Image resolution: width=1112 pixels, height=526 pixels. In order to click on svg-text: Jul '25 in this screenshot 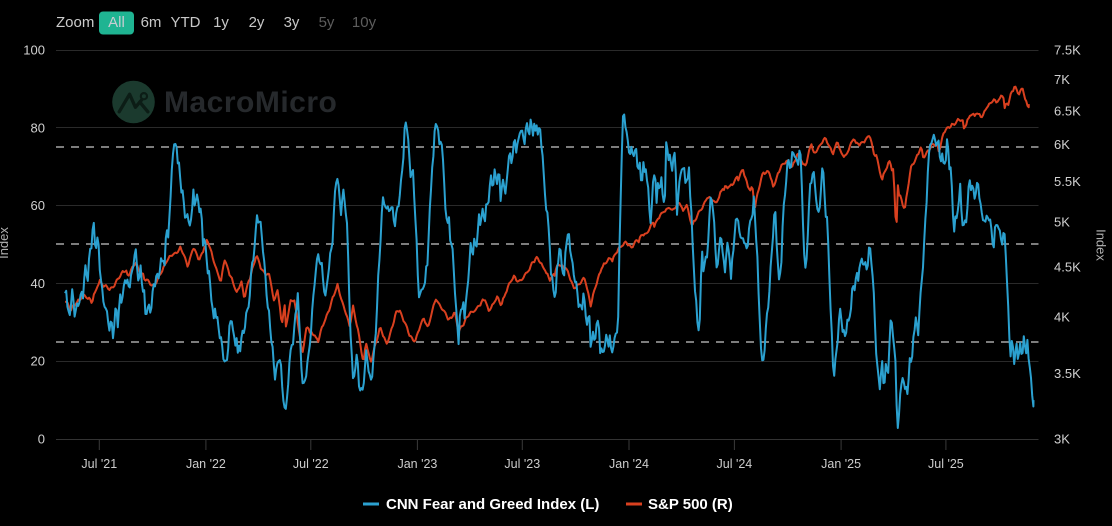, I will do `click(946, 464)`.